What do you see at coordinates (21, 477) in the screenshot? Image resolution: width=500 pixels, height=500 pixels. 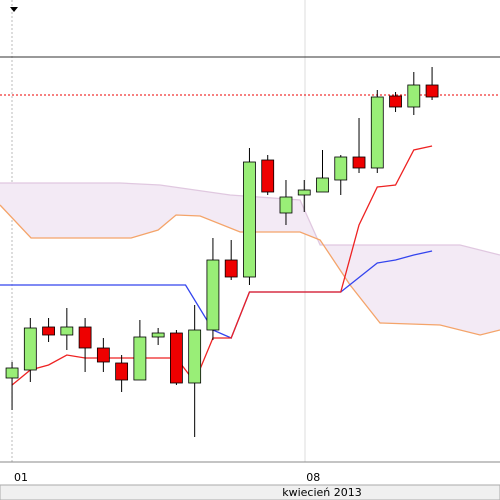 I see `x-tick-label: 01` at bounding box center [21, 477].